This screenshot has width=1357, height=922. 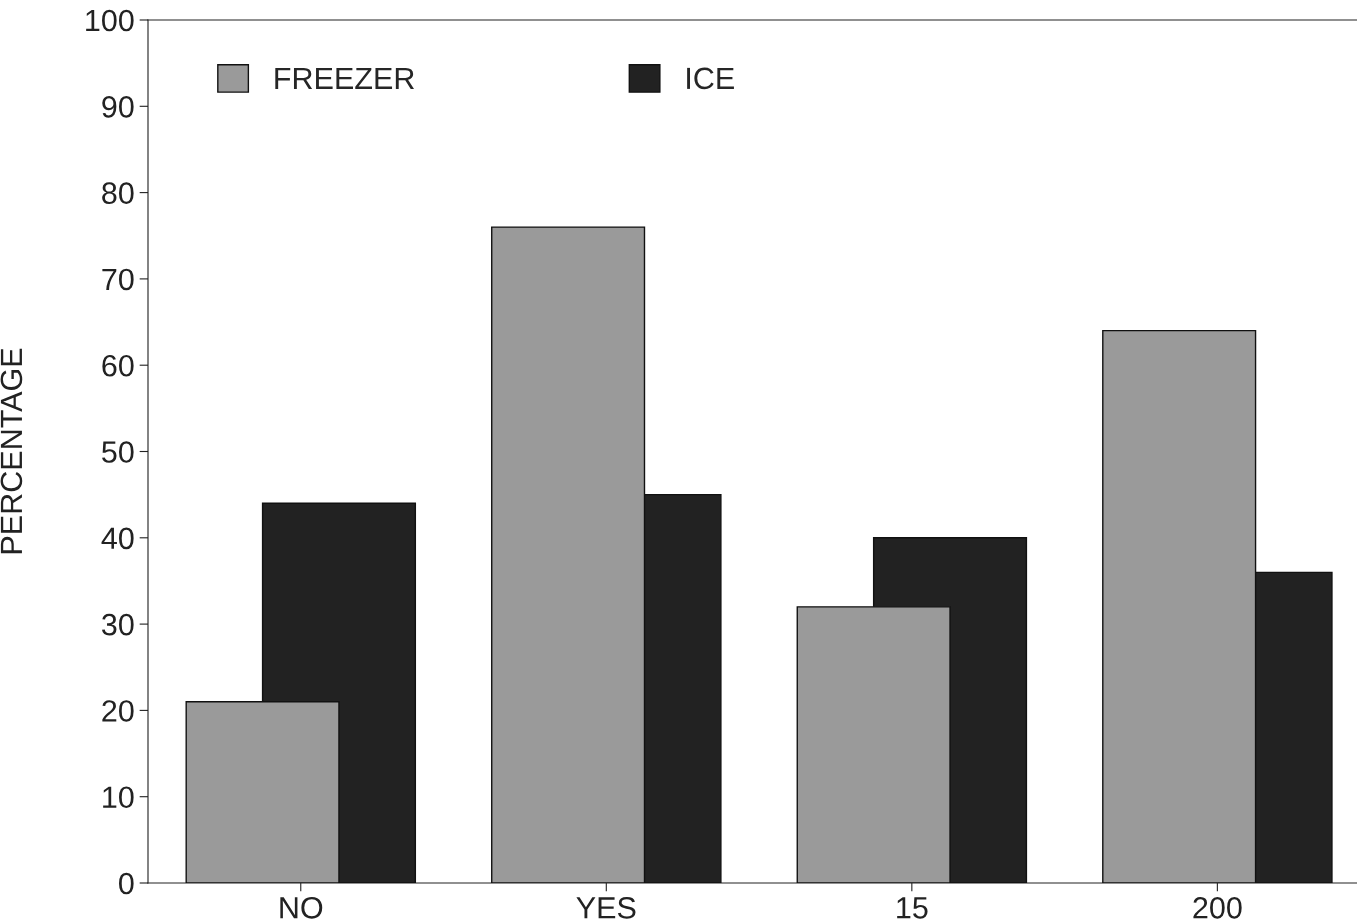 What do you see at coordinates (606, 908) in the screenshot?
I see `x-tick-label: YES` at bounding box center [606, 908].